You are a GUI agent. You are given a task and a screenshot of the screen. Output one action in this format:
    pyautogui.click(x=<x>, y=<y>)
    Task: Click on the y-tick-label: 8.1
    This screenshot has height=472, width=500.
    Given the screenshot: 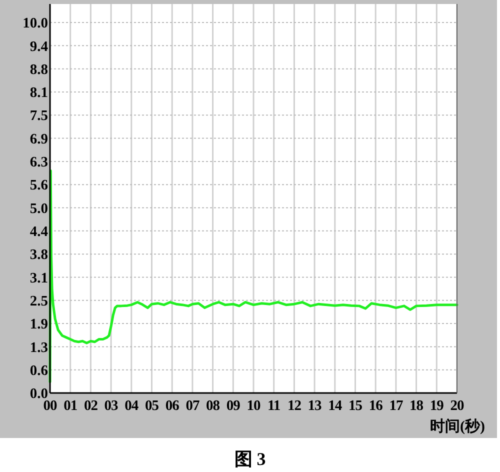 What is the action you would take?
    pyautogui.click(x=39, y=93)
    